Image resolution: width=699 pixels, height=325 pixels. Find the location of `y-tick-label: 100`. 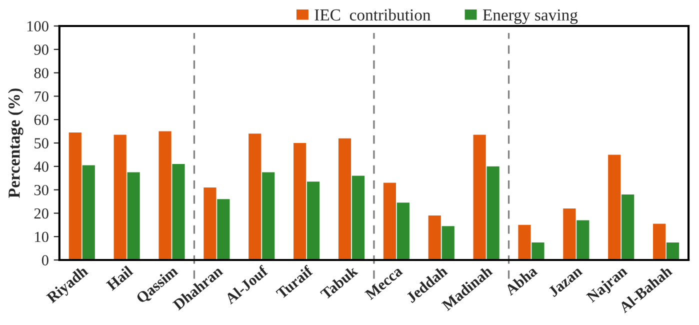

y-tick-label: 100 is located at coordinates (37, 26).